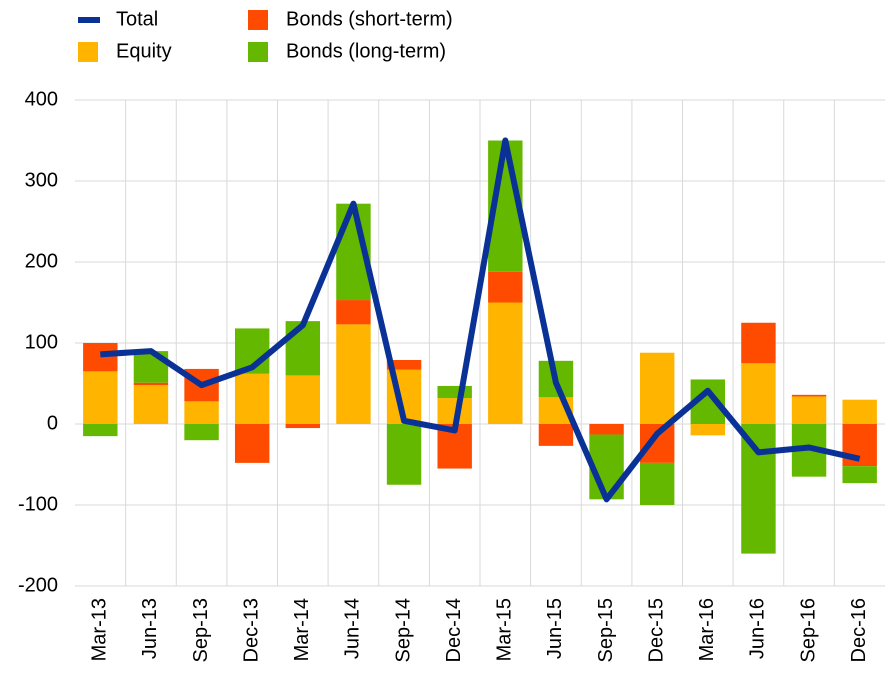  I want to click on x-tick-label: Sep-13, so click(201, 630).